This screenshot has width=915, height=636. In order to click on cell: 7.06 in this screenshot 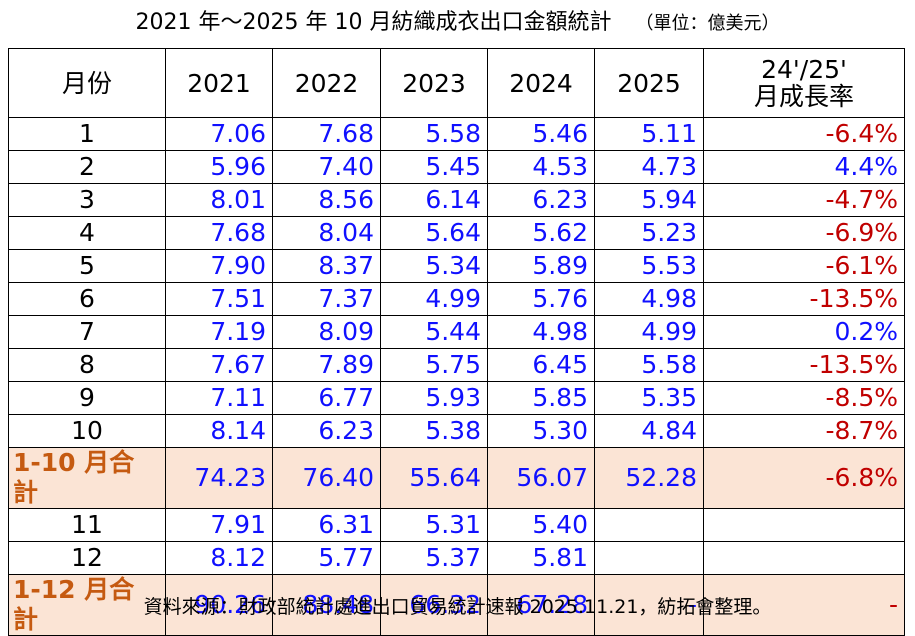, I will do `click(219, 134)`.